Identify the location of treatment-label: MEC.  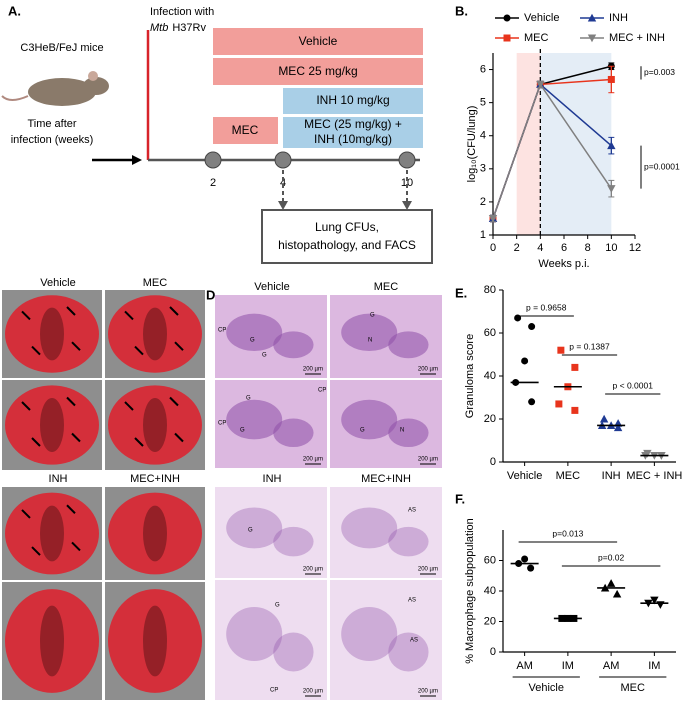
(245, 130).